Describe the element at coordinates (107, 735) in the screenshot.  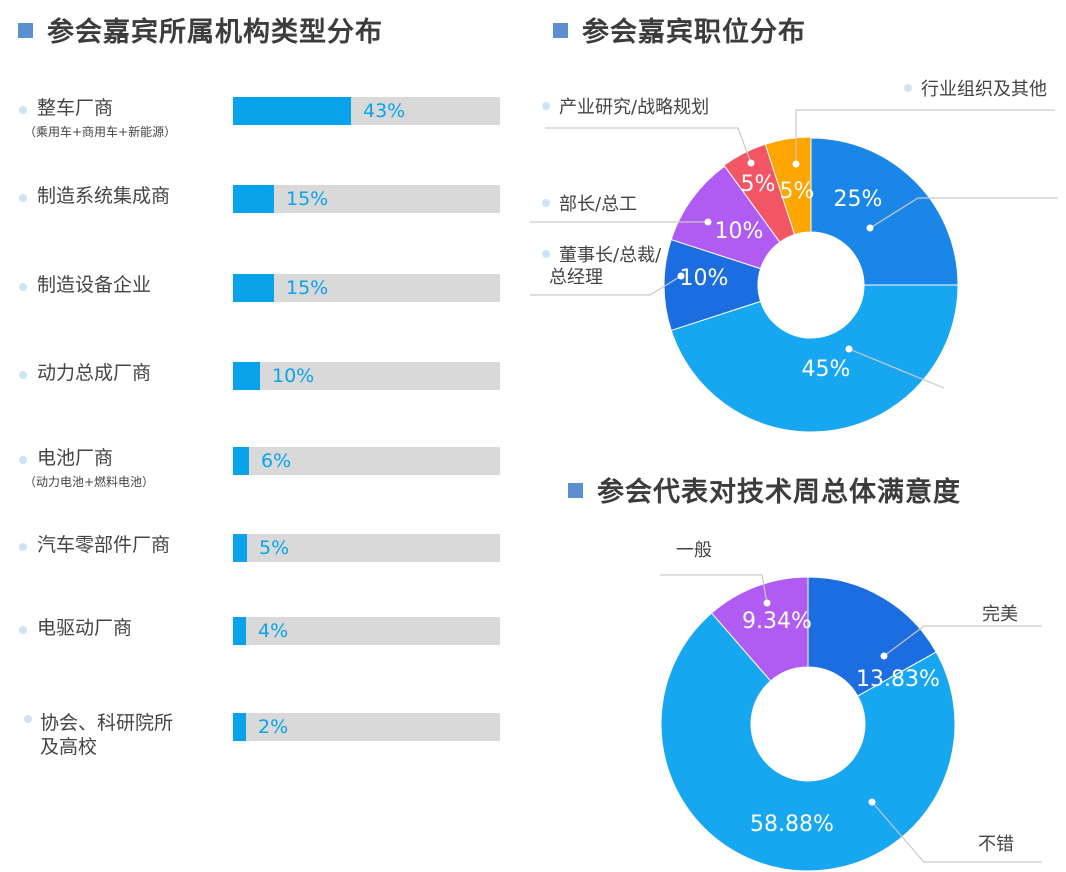
I see `category-label: 协会、科研院所 及高校` at that location.